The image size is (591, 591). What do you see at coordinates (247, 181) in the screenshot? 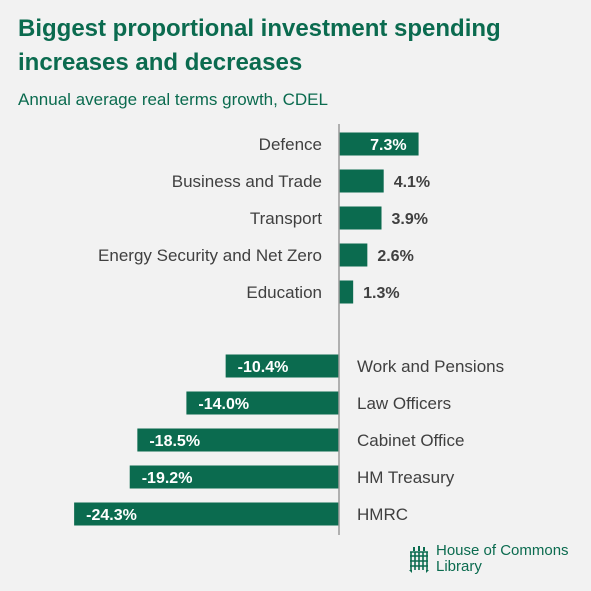
I see `category-label: Business and Trade` at bounding box center [247, 181].